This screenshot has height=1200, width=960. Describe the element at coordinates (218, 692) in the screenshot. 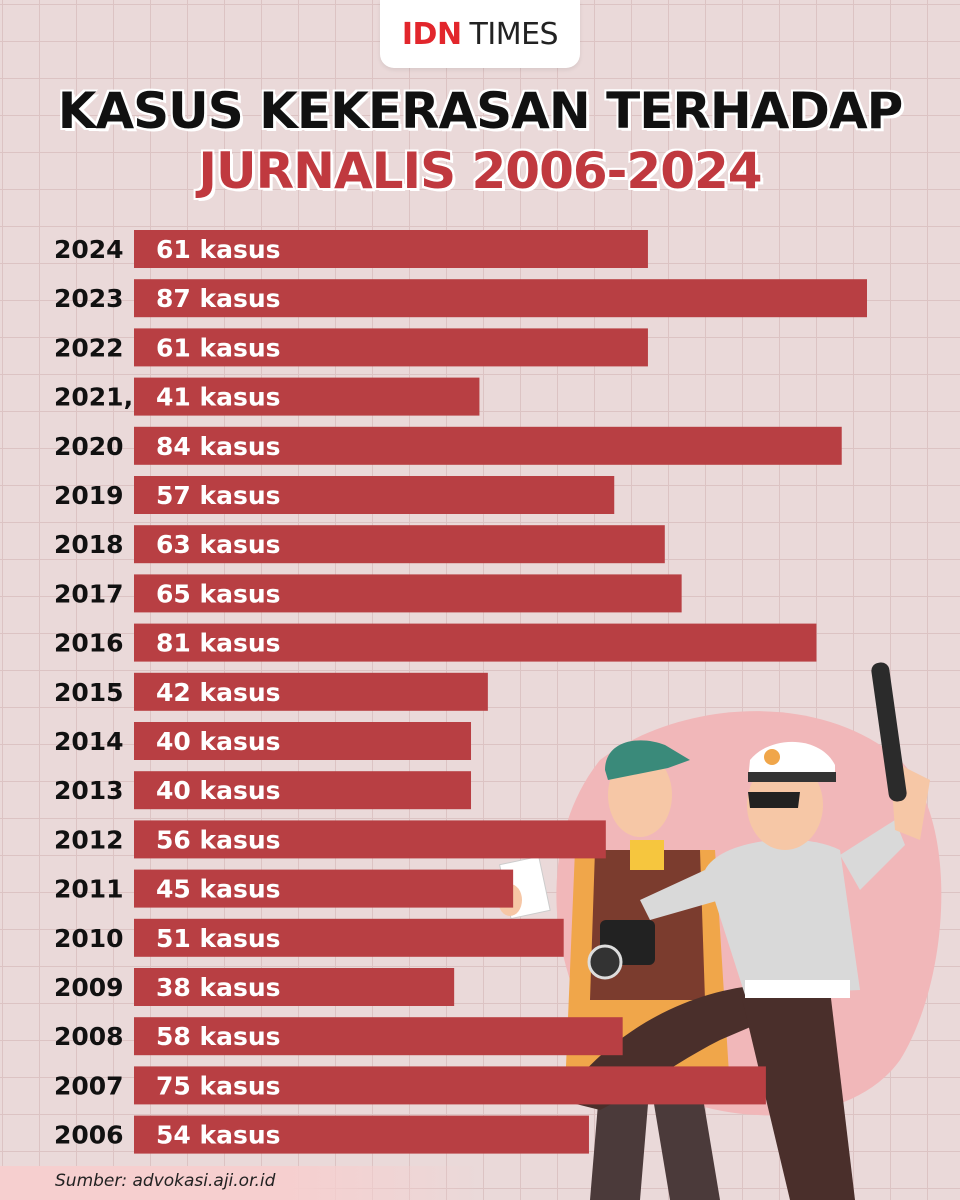

I see `bar-value-label: 42 kasus` at that location.